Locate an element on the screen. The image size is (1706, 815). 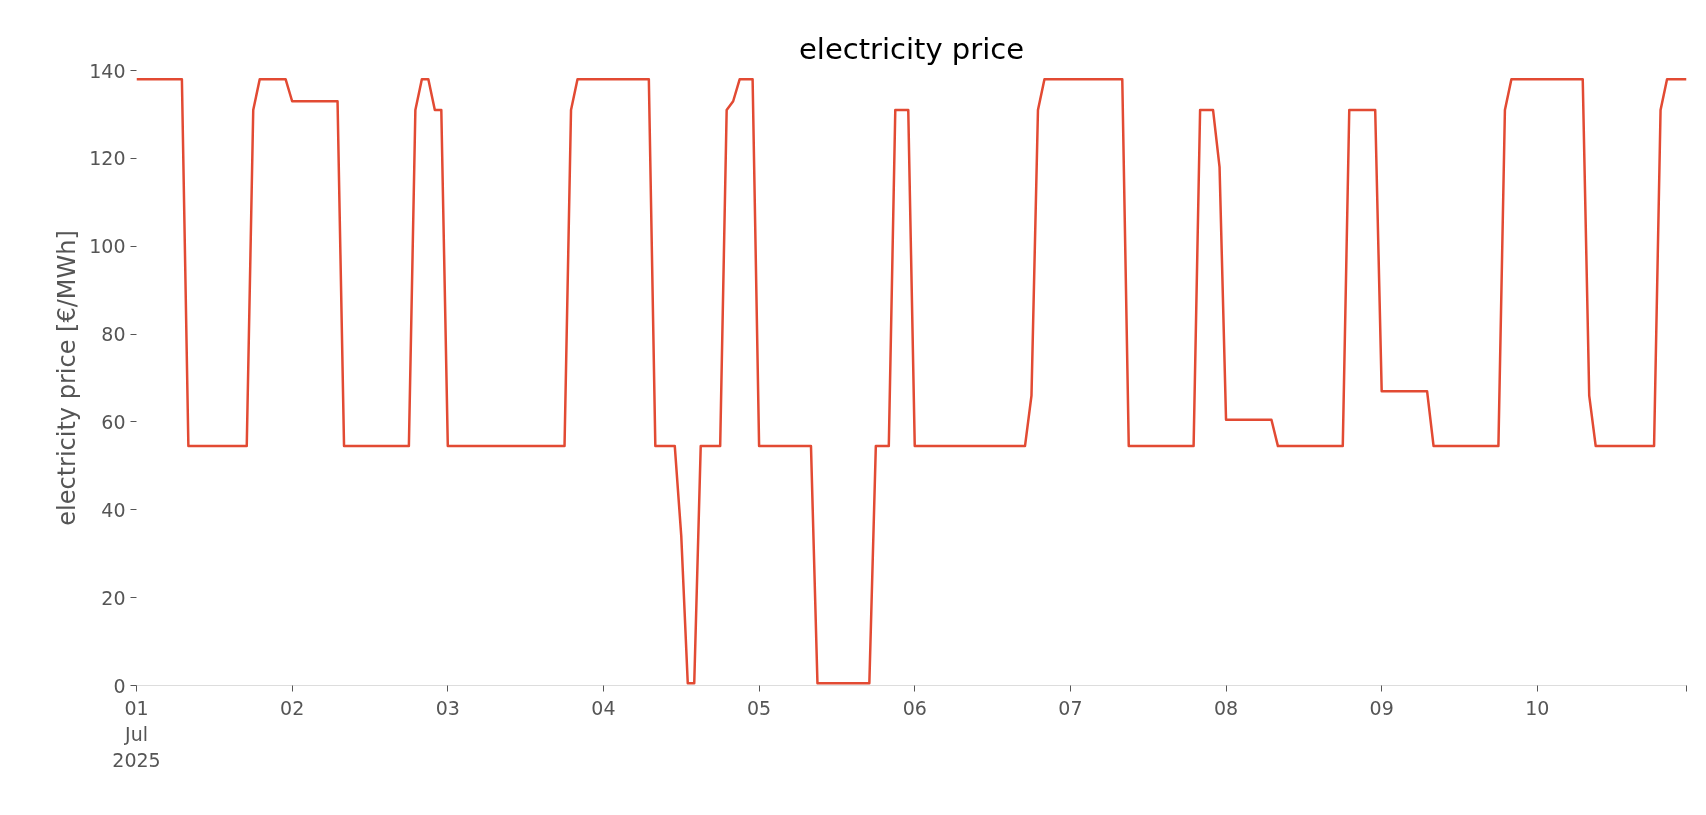
x-tick-label: 09 is located at coordinates (1381, 707).